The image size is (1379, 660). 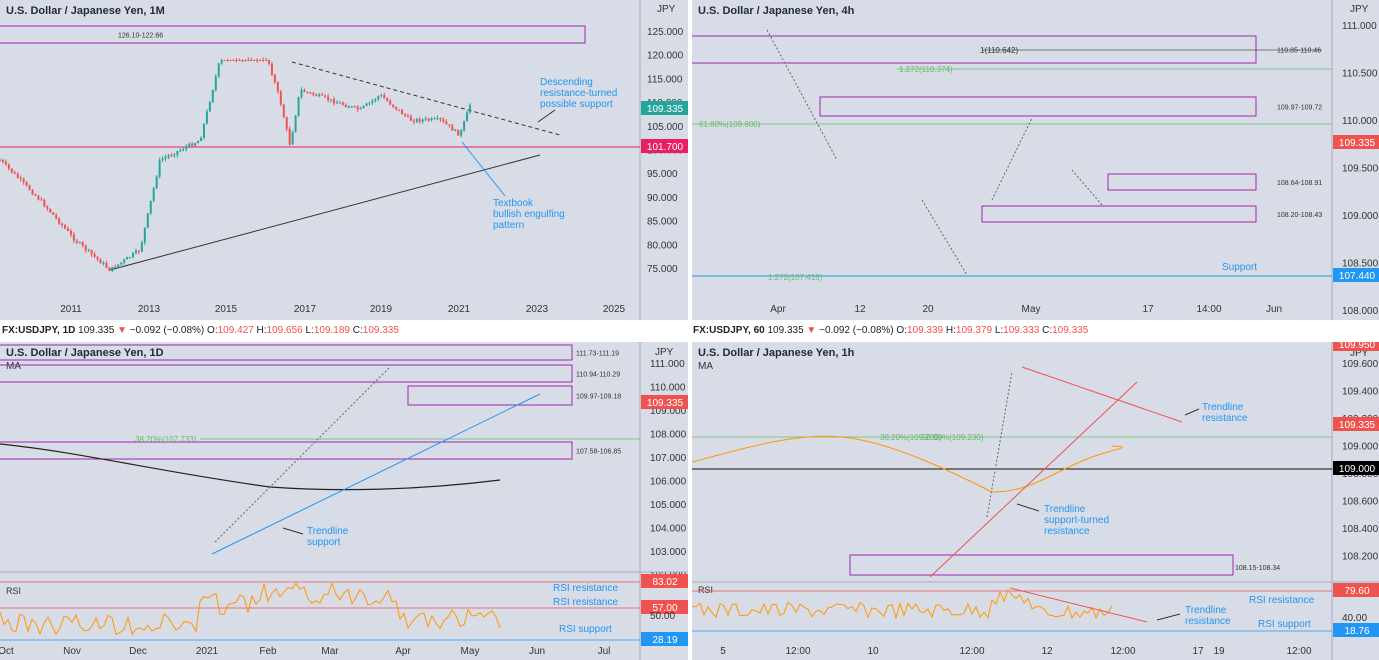 I want to click on price-tag-label: 109.335, so click(x=665, y=403).